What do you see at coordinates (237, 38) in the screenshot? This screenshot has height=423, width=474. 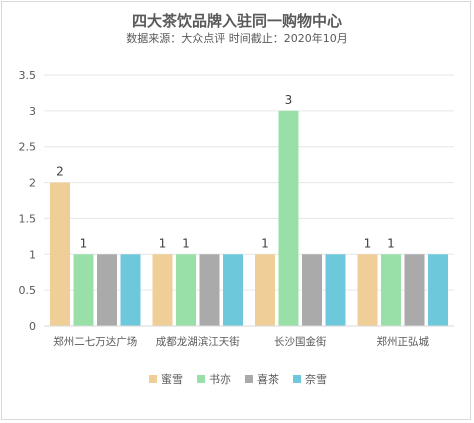 I see `chart-subtitle: 数据来源：大众点评 时间截止：2020年10月` at bounding box center [237, 38].